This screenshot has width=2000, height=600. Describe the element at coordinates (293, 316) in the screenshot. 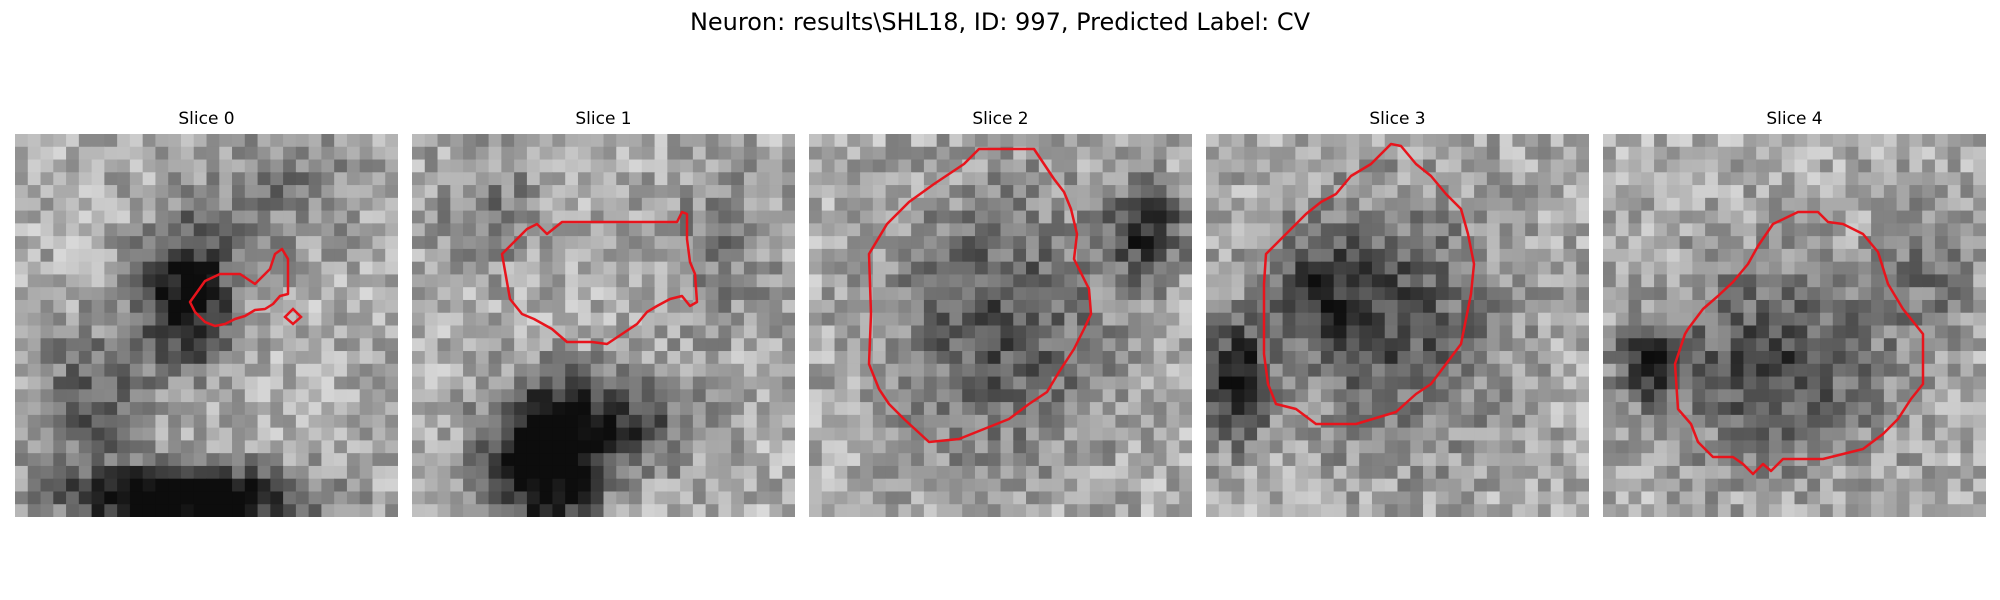

I see `segmentation-contour-fragment` at that location.